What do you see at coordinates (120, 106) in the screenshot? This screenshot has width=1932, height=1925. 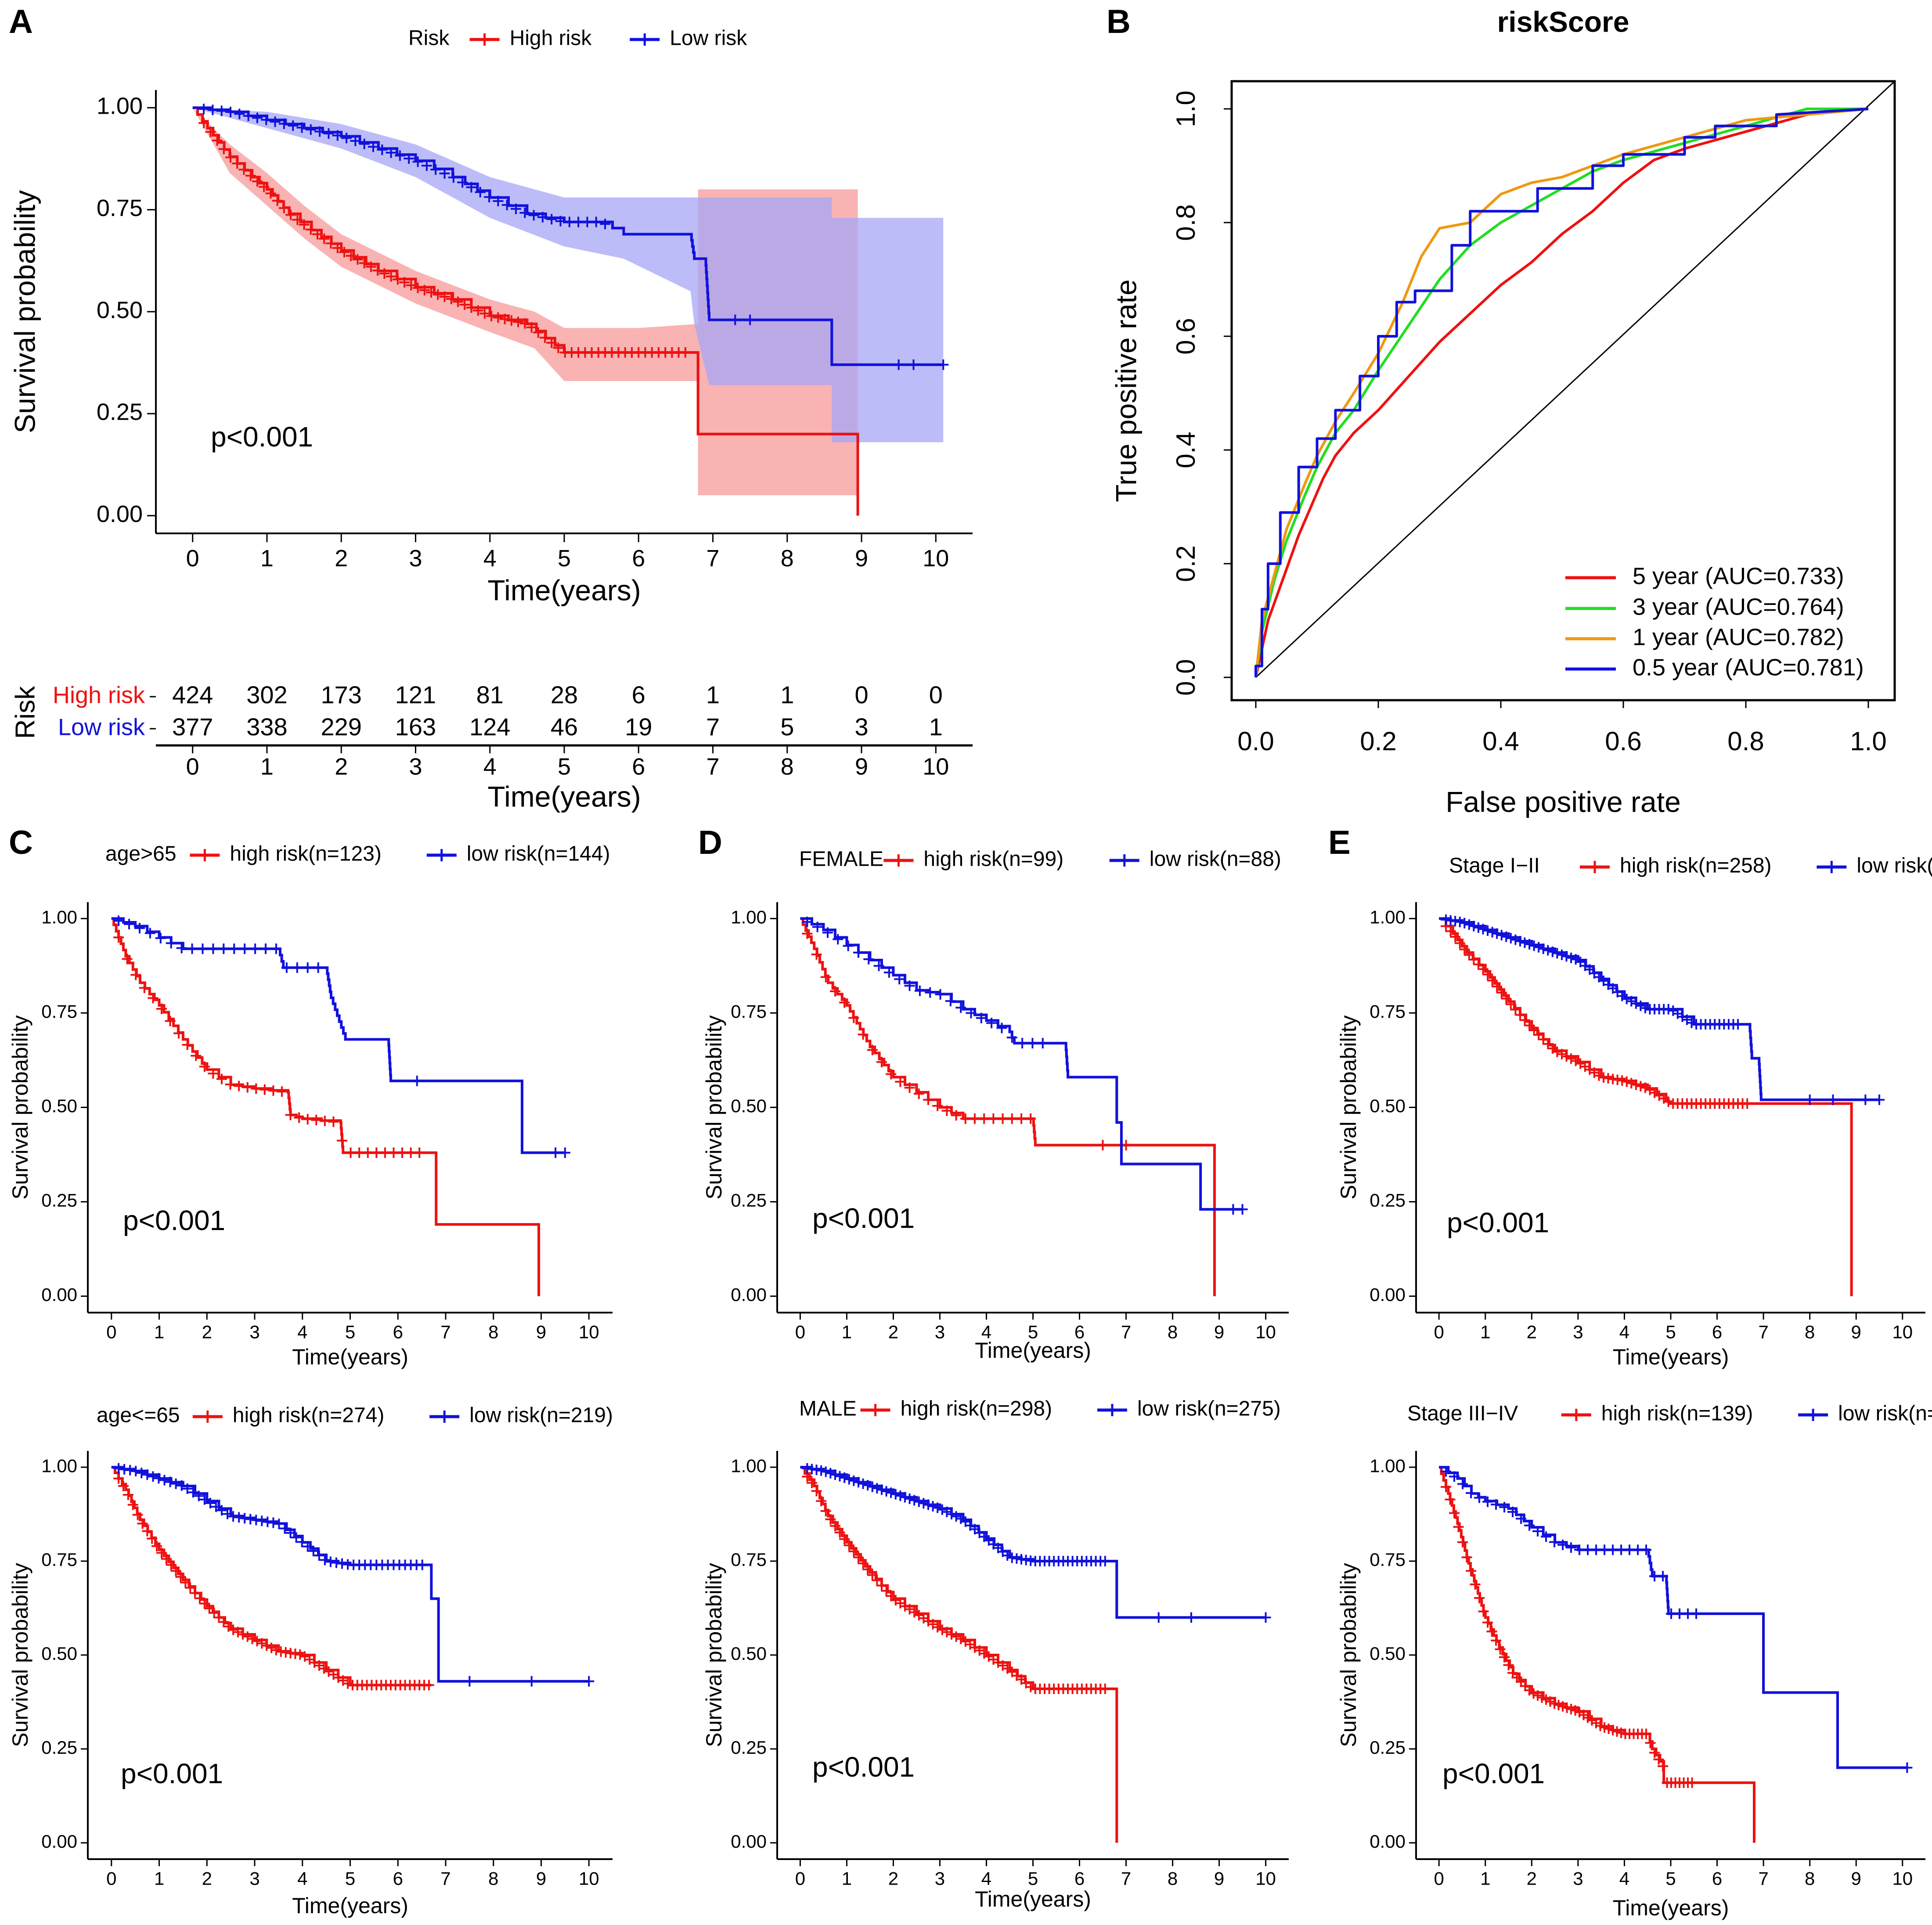 I see `y-tick-label: 1.00` at bounding box center [120, 106].